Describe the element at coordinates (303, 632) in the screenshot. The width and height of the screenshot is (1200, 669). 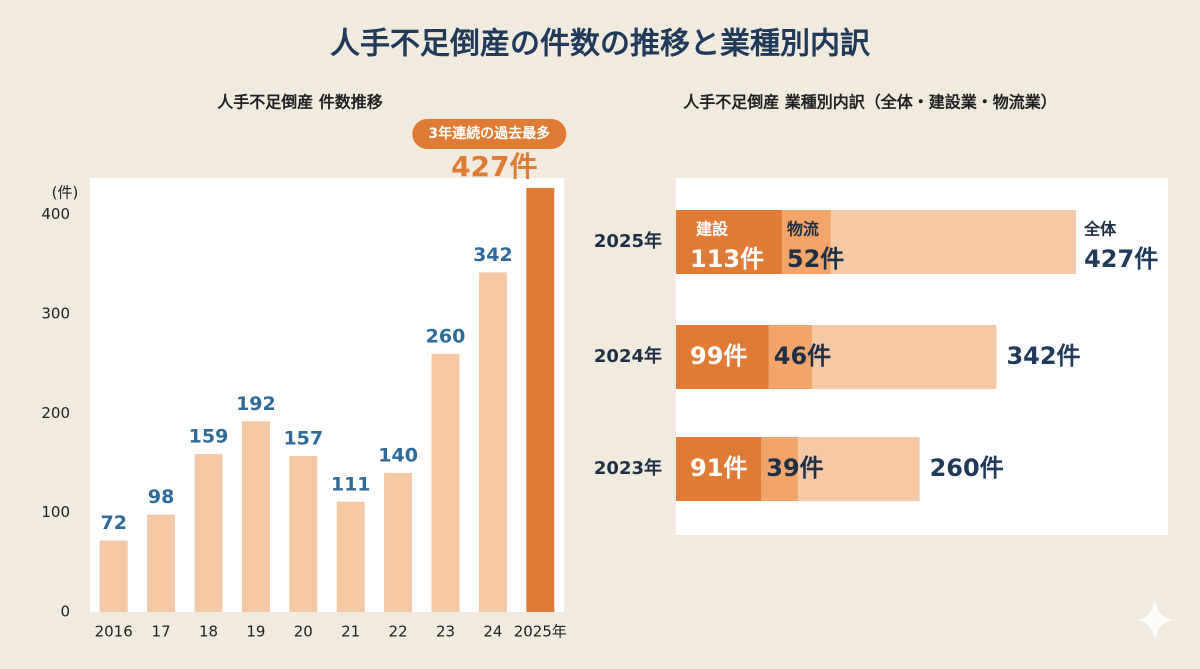
I see `x-tick-label: 20` at that location.